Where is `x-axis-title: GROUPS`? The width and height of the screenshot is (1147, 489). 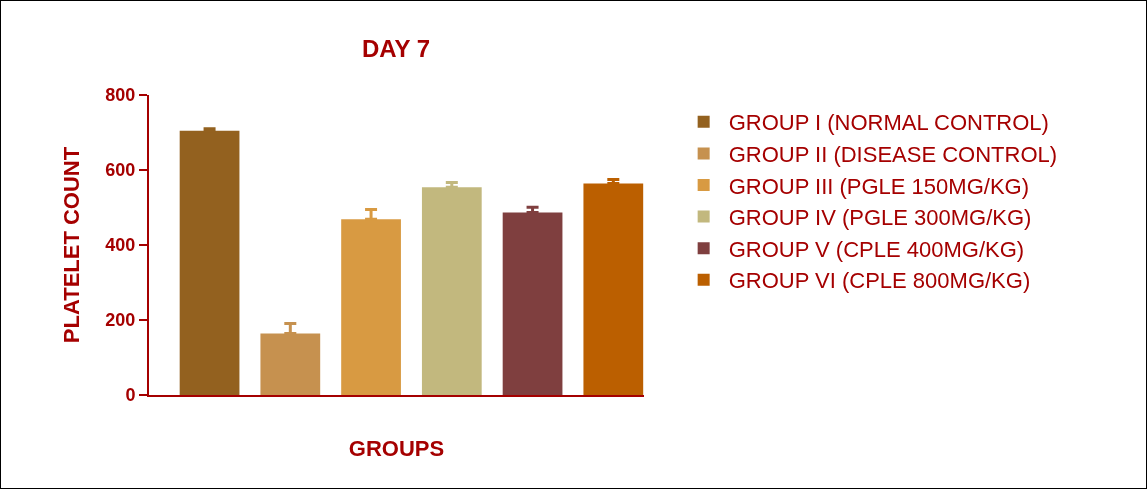
x-axis-title: GROUPS is located at coordinates (396, 449).